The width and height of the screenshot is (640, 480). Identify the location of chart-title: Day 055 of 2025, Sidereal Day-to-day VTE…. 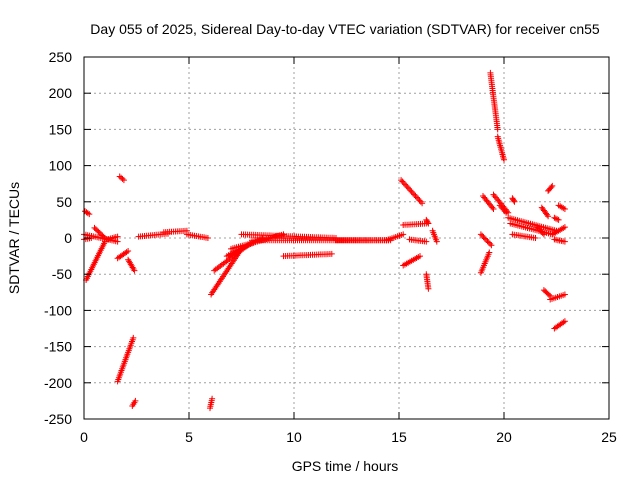
(345, 29).